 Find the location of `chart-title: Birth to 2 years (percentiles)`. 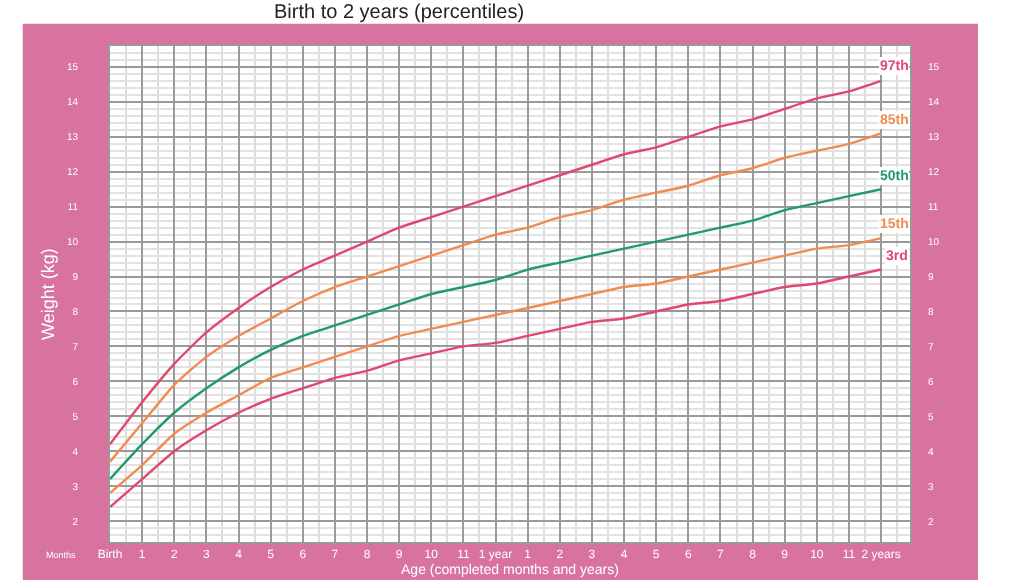

chart-title: Birth to 2 years (percentiles) is located at coordinates (399, 13).